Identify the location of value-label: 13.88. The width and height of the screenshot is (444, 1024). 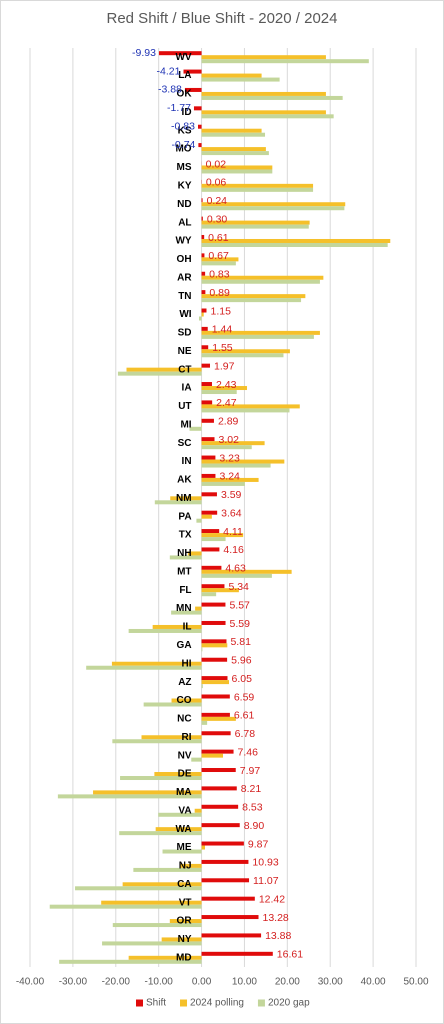
(278, 936).